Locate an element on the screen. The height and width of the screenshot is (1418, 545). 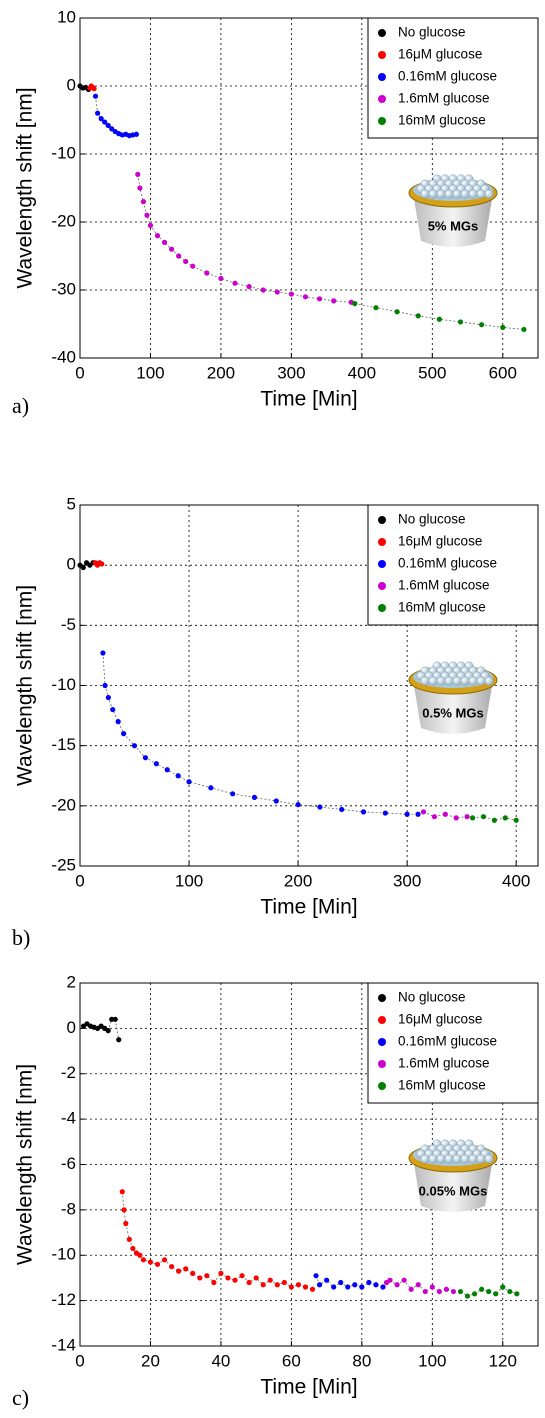
y-tick-label: -25 is located at coordinates (63, 864).